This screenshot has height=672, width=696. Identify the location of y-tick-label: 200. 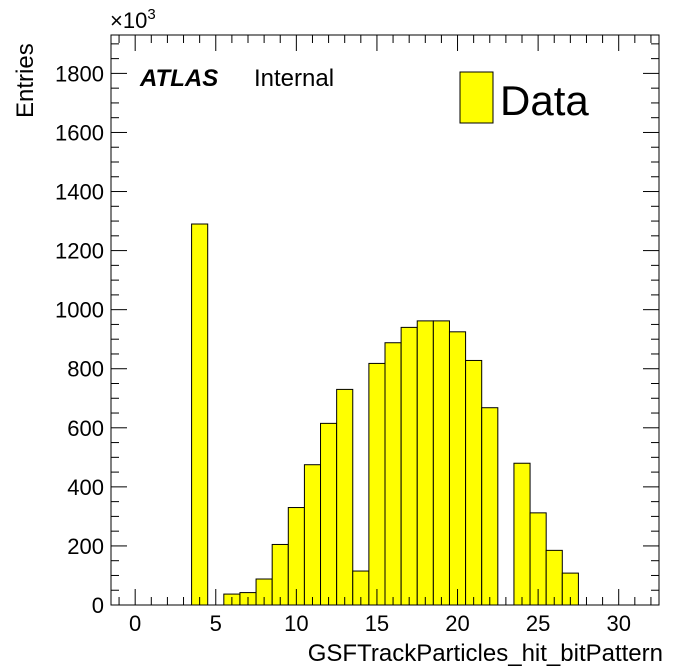
(85, 546).